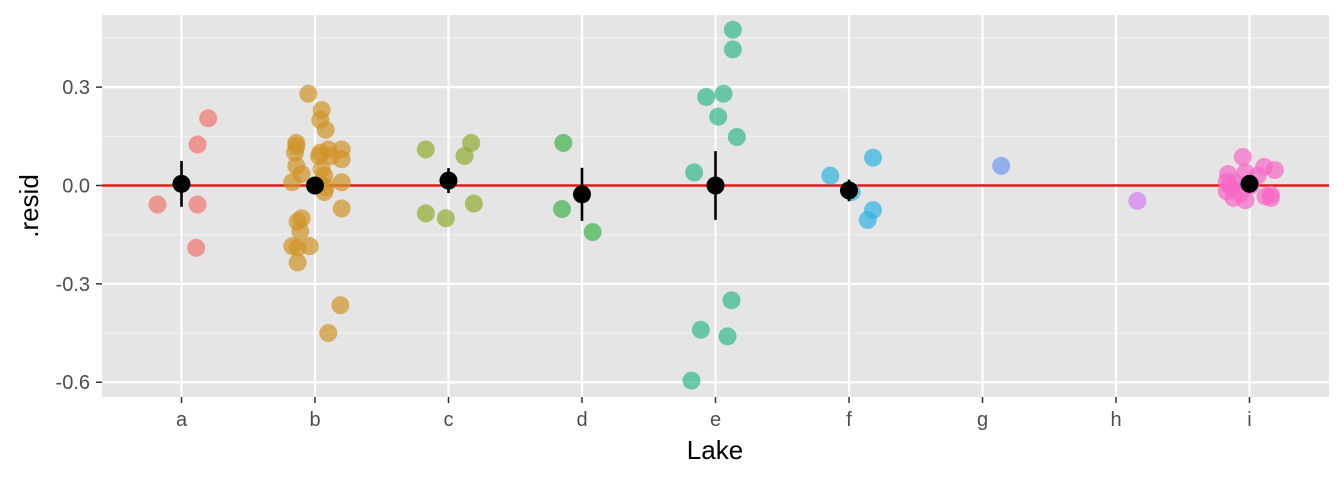 This screenshot has width=1344, height=480. Describe the element at coordinates (849, 190) in the screenshot. I see `mean-point-f` at that location.